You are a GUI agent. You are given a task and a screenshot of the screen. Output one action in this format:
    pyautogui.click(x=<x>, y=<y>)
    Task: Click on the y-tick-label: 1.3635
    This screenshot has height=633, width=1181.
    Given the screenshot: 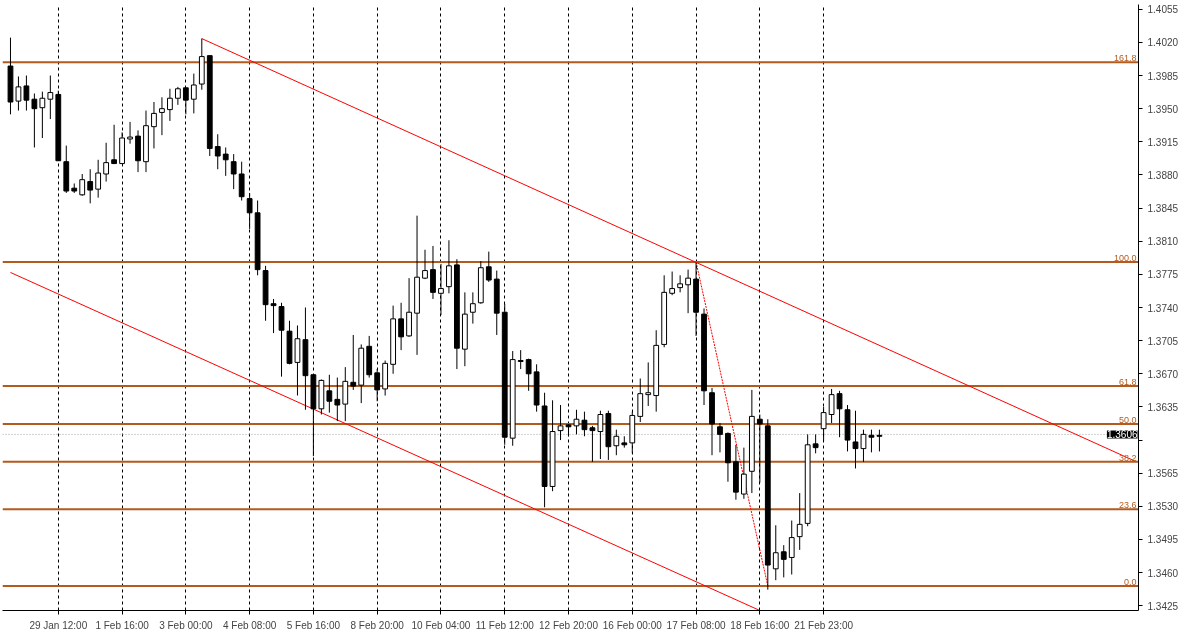 What is the action you would take?
    pyautogui.click(x=1163, y=407)
    